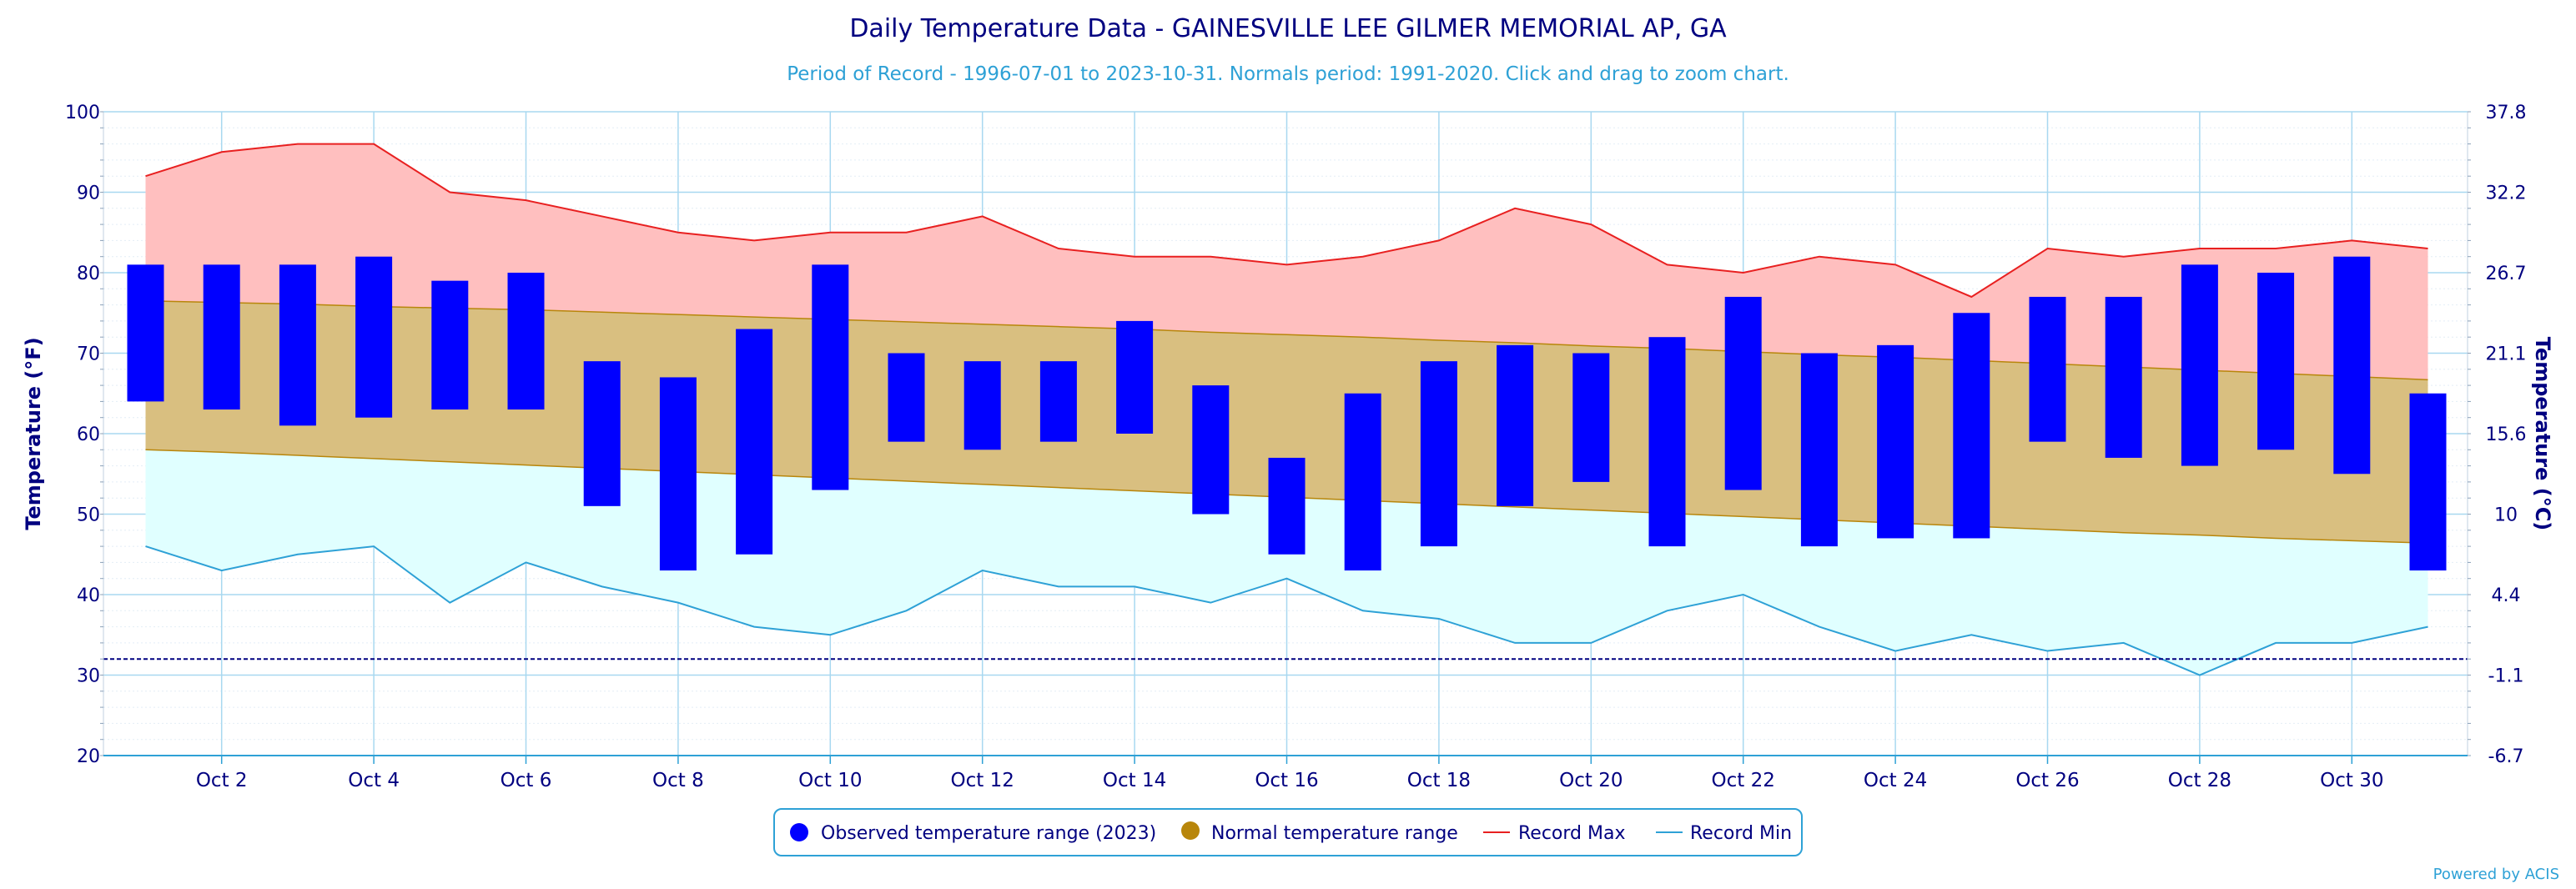  I want to click on legend-normal-label: Normal temperature range, so click(1334, 833).